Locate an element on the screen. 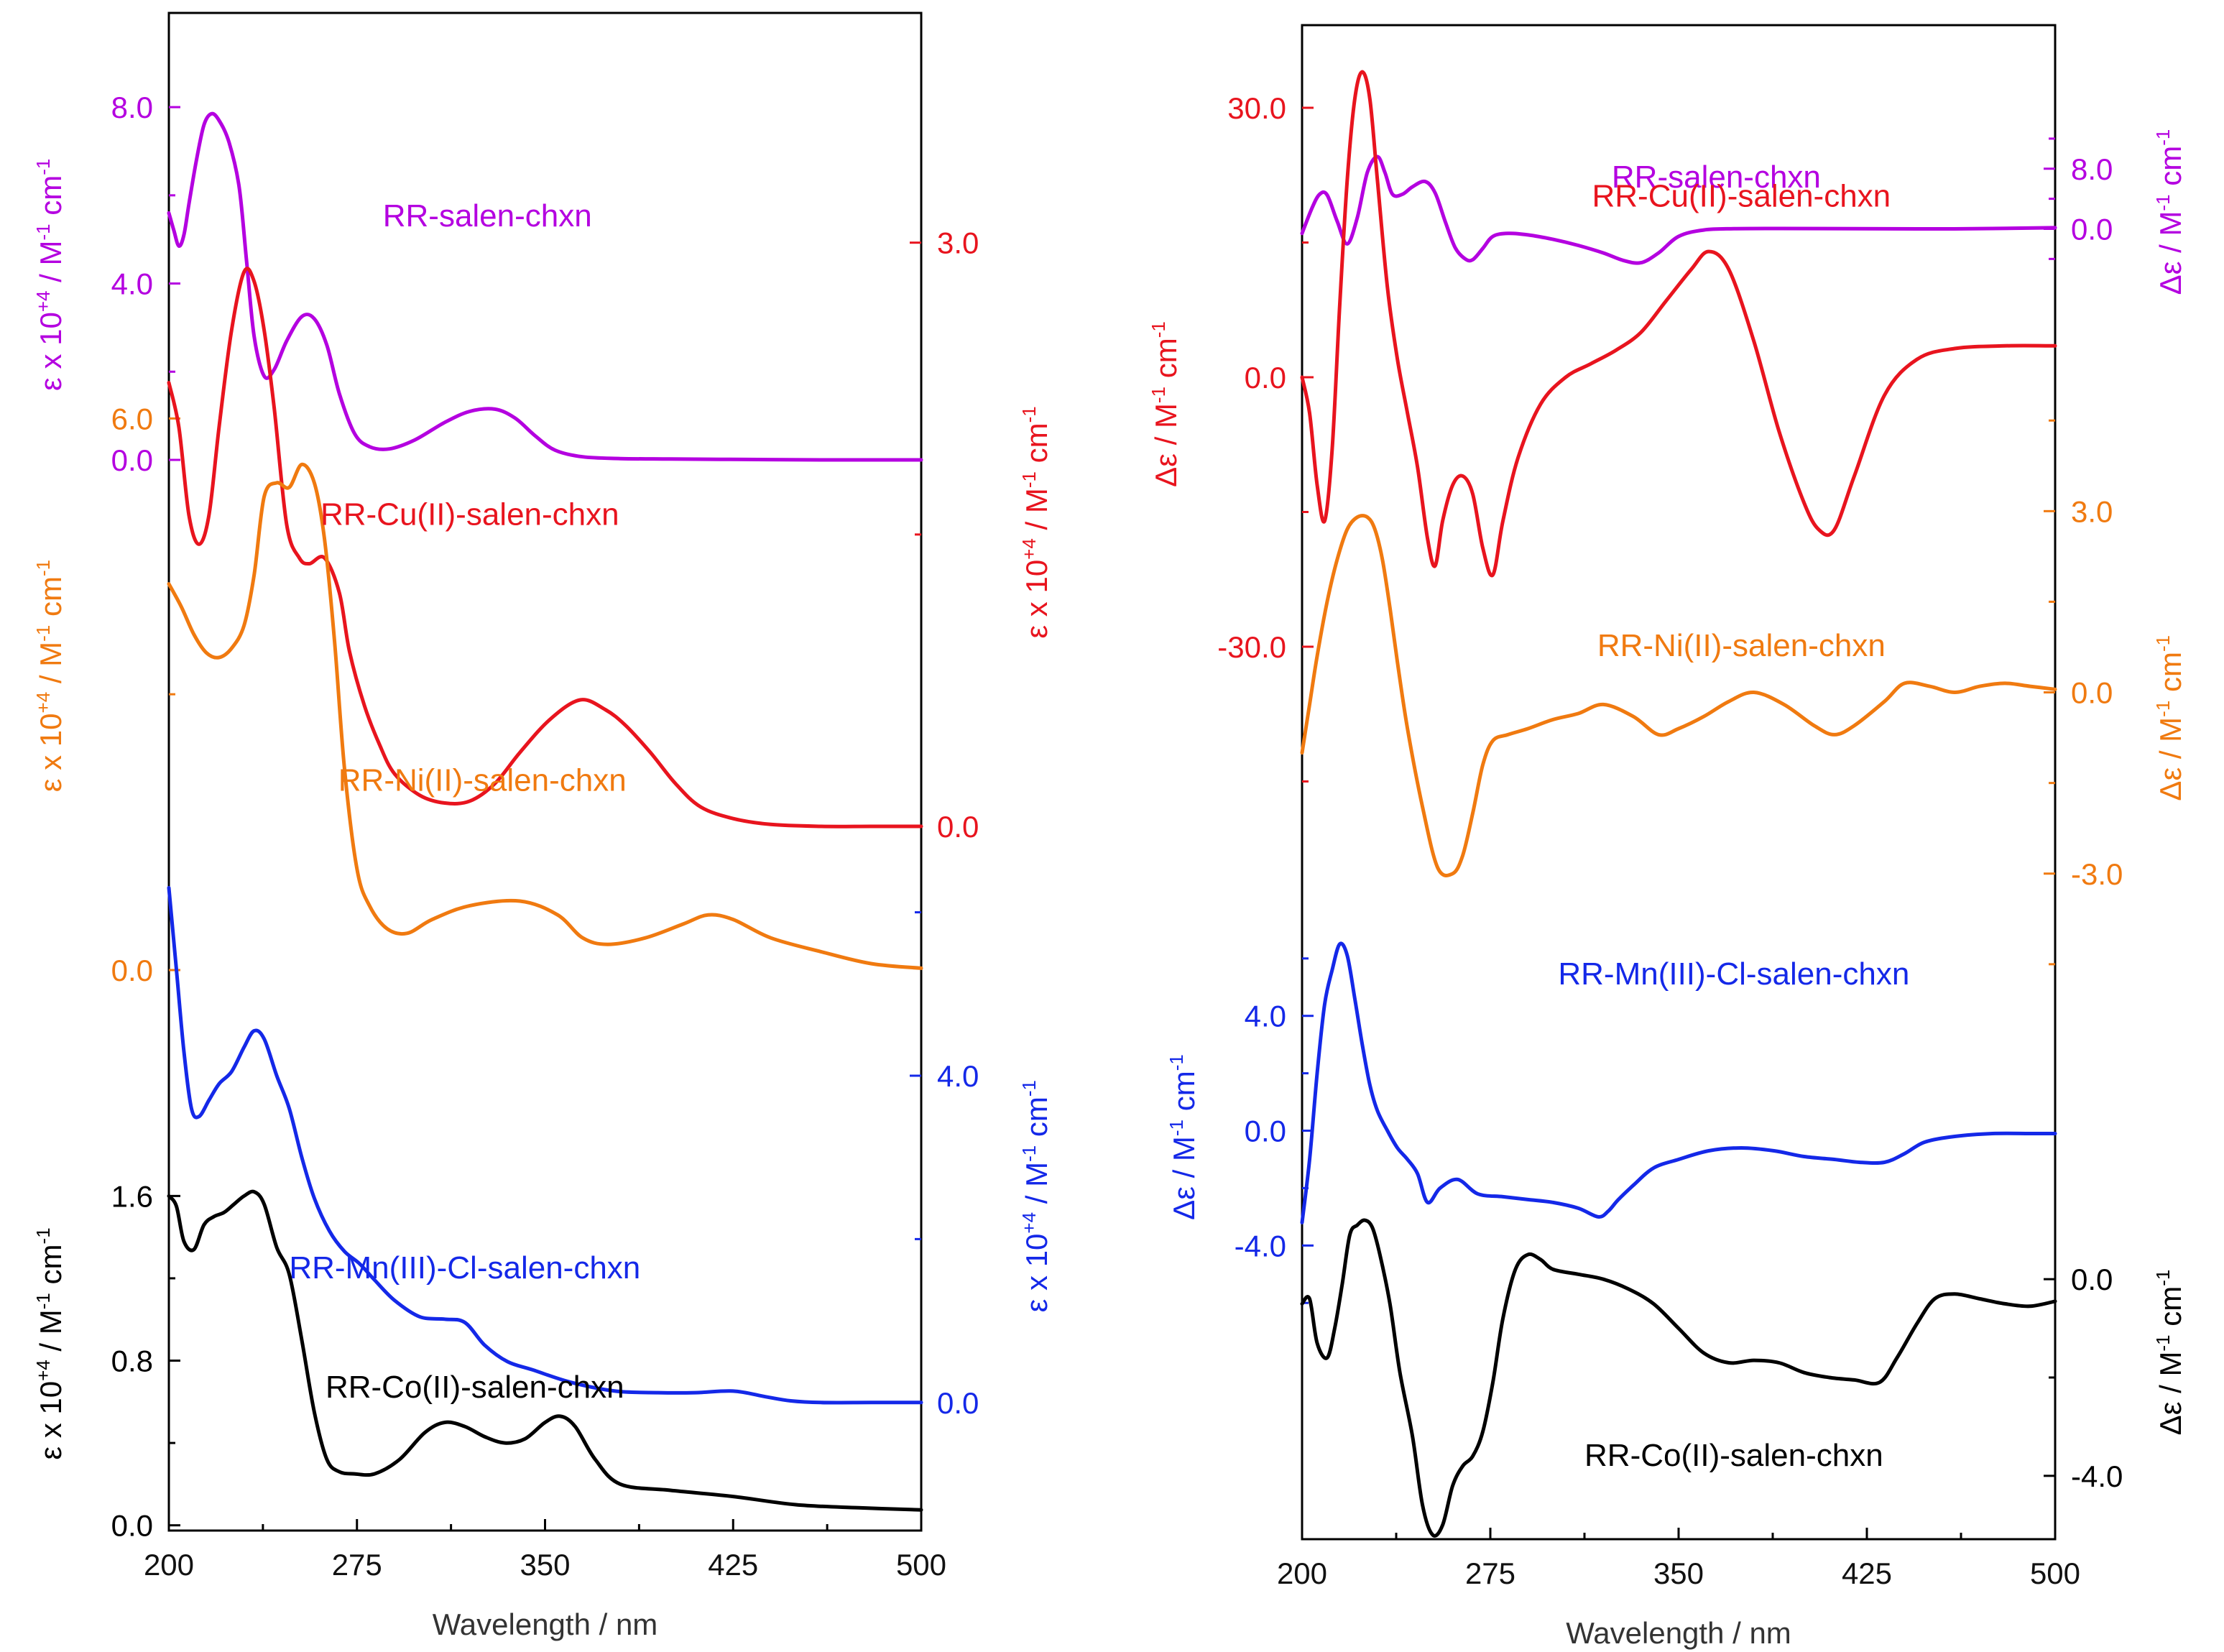 The width and height of the screenshot is (2224, 1652). r-mn-y-axis-title: Δε / M-1 cm-1 is located at coordinates (1183, 1137).